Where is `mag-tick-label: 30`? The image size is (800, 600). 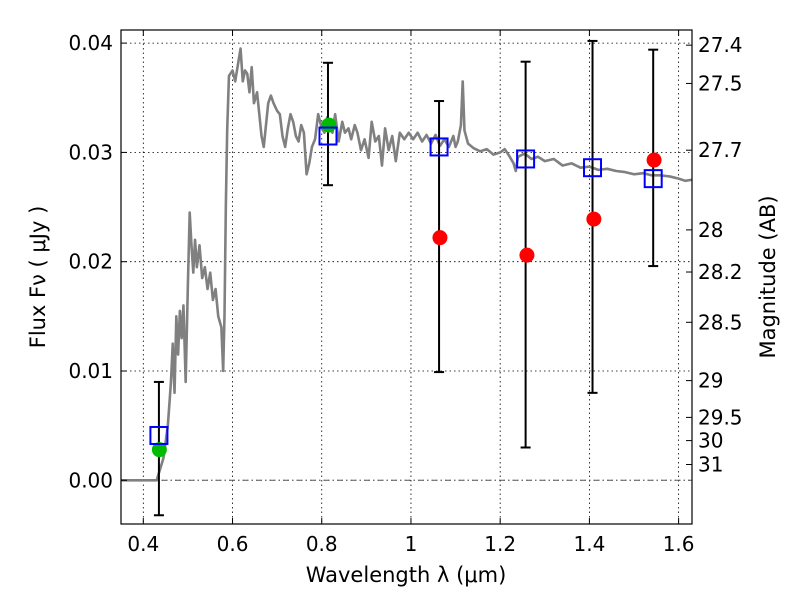
mag-tick-label: 30 is located at coordinates (710, 441).